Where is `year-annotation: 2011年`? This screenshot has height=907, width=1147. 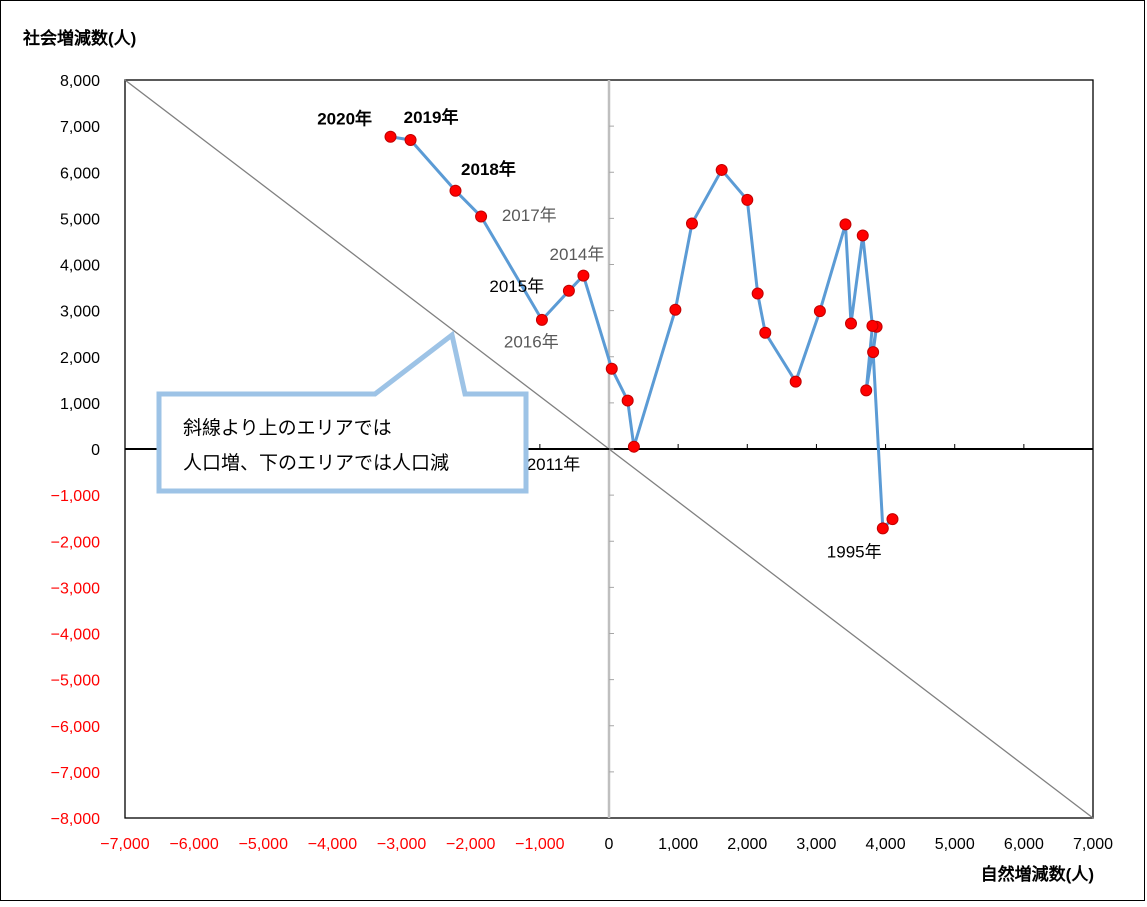 year-annotation: 2011年 is located at coordinates (554, 464).